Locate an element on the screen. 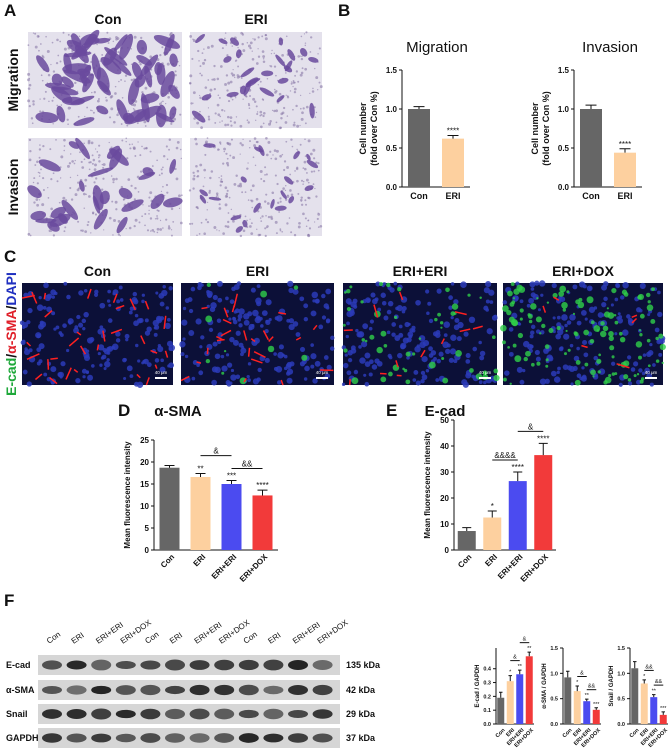  comparison-label: & is located at coordinates (515, 658).